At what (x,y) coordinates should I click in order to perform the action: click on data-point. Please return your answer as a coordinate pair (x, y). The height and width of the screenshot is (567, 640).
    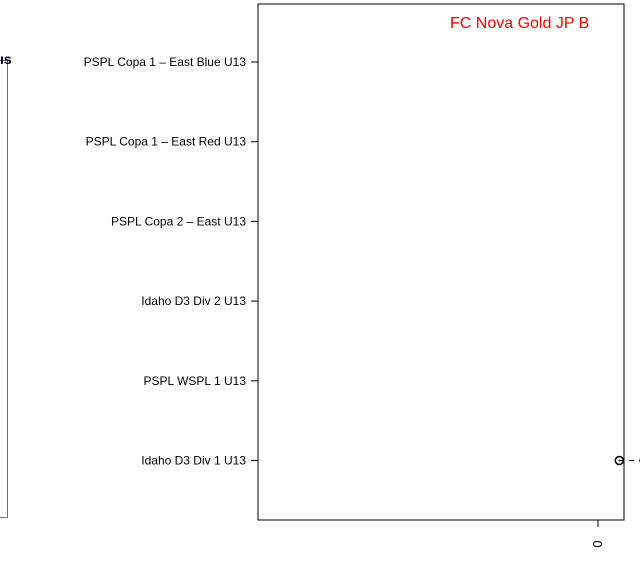
    Looking at the image, I should click on (619, 460).